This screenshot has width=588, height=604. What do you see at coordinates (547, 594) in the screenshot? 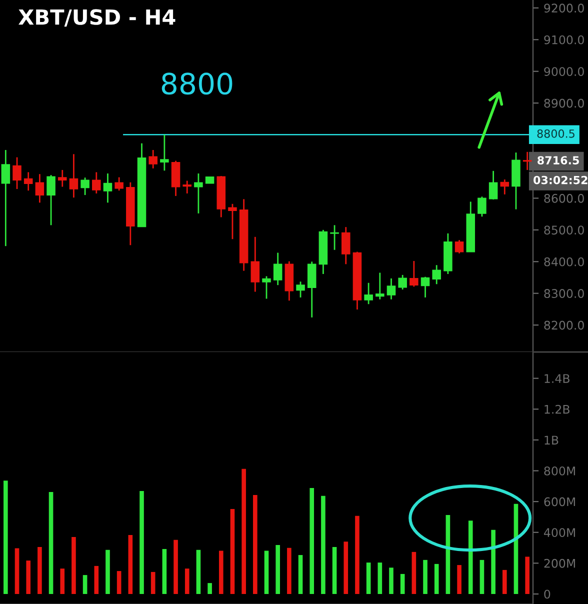
I see `y-tick-label: 0` at bounding box center [547, 594].